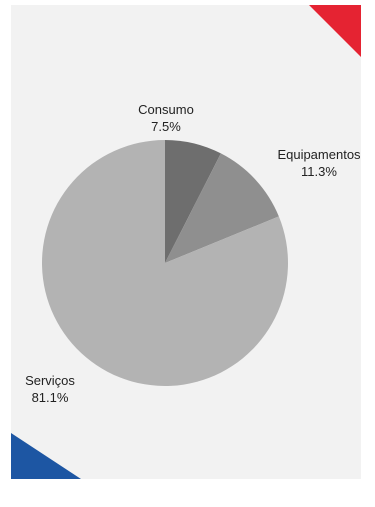 The width and height of the screenshot is (375, 507). I want to click on slice-label-value: 7.5%, so click(166, 126).